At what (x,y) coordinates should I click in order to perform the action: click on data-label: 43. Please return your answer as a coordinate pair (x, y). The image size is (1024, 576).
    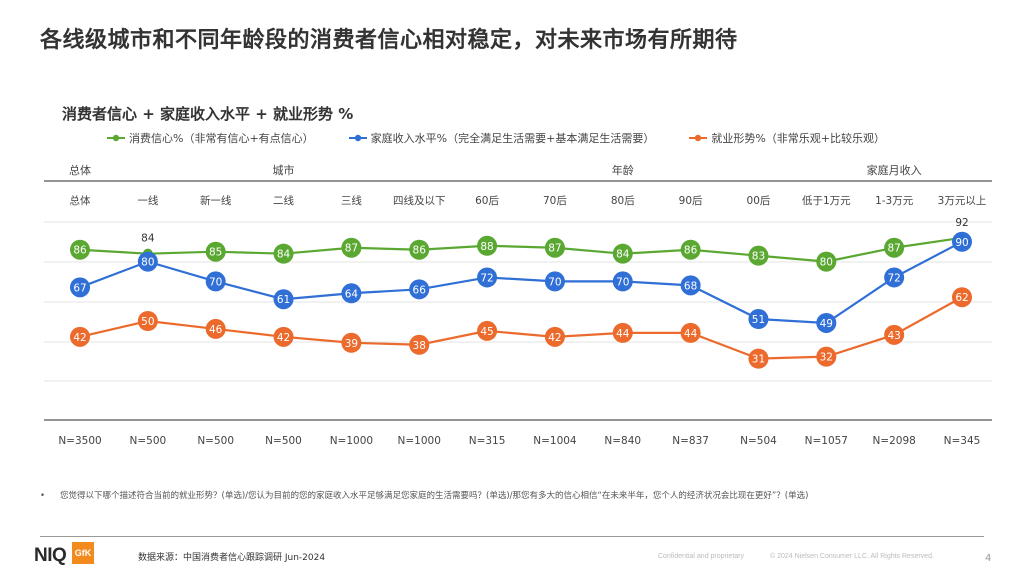
    Looking at the image, I should click on (893, 336).